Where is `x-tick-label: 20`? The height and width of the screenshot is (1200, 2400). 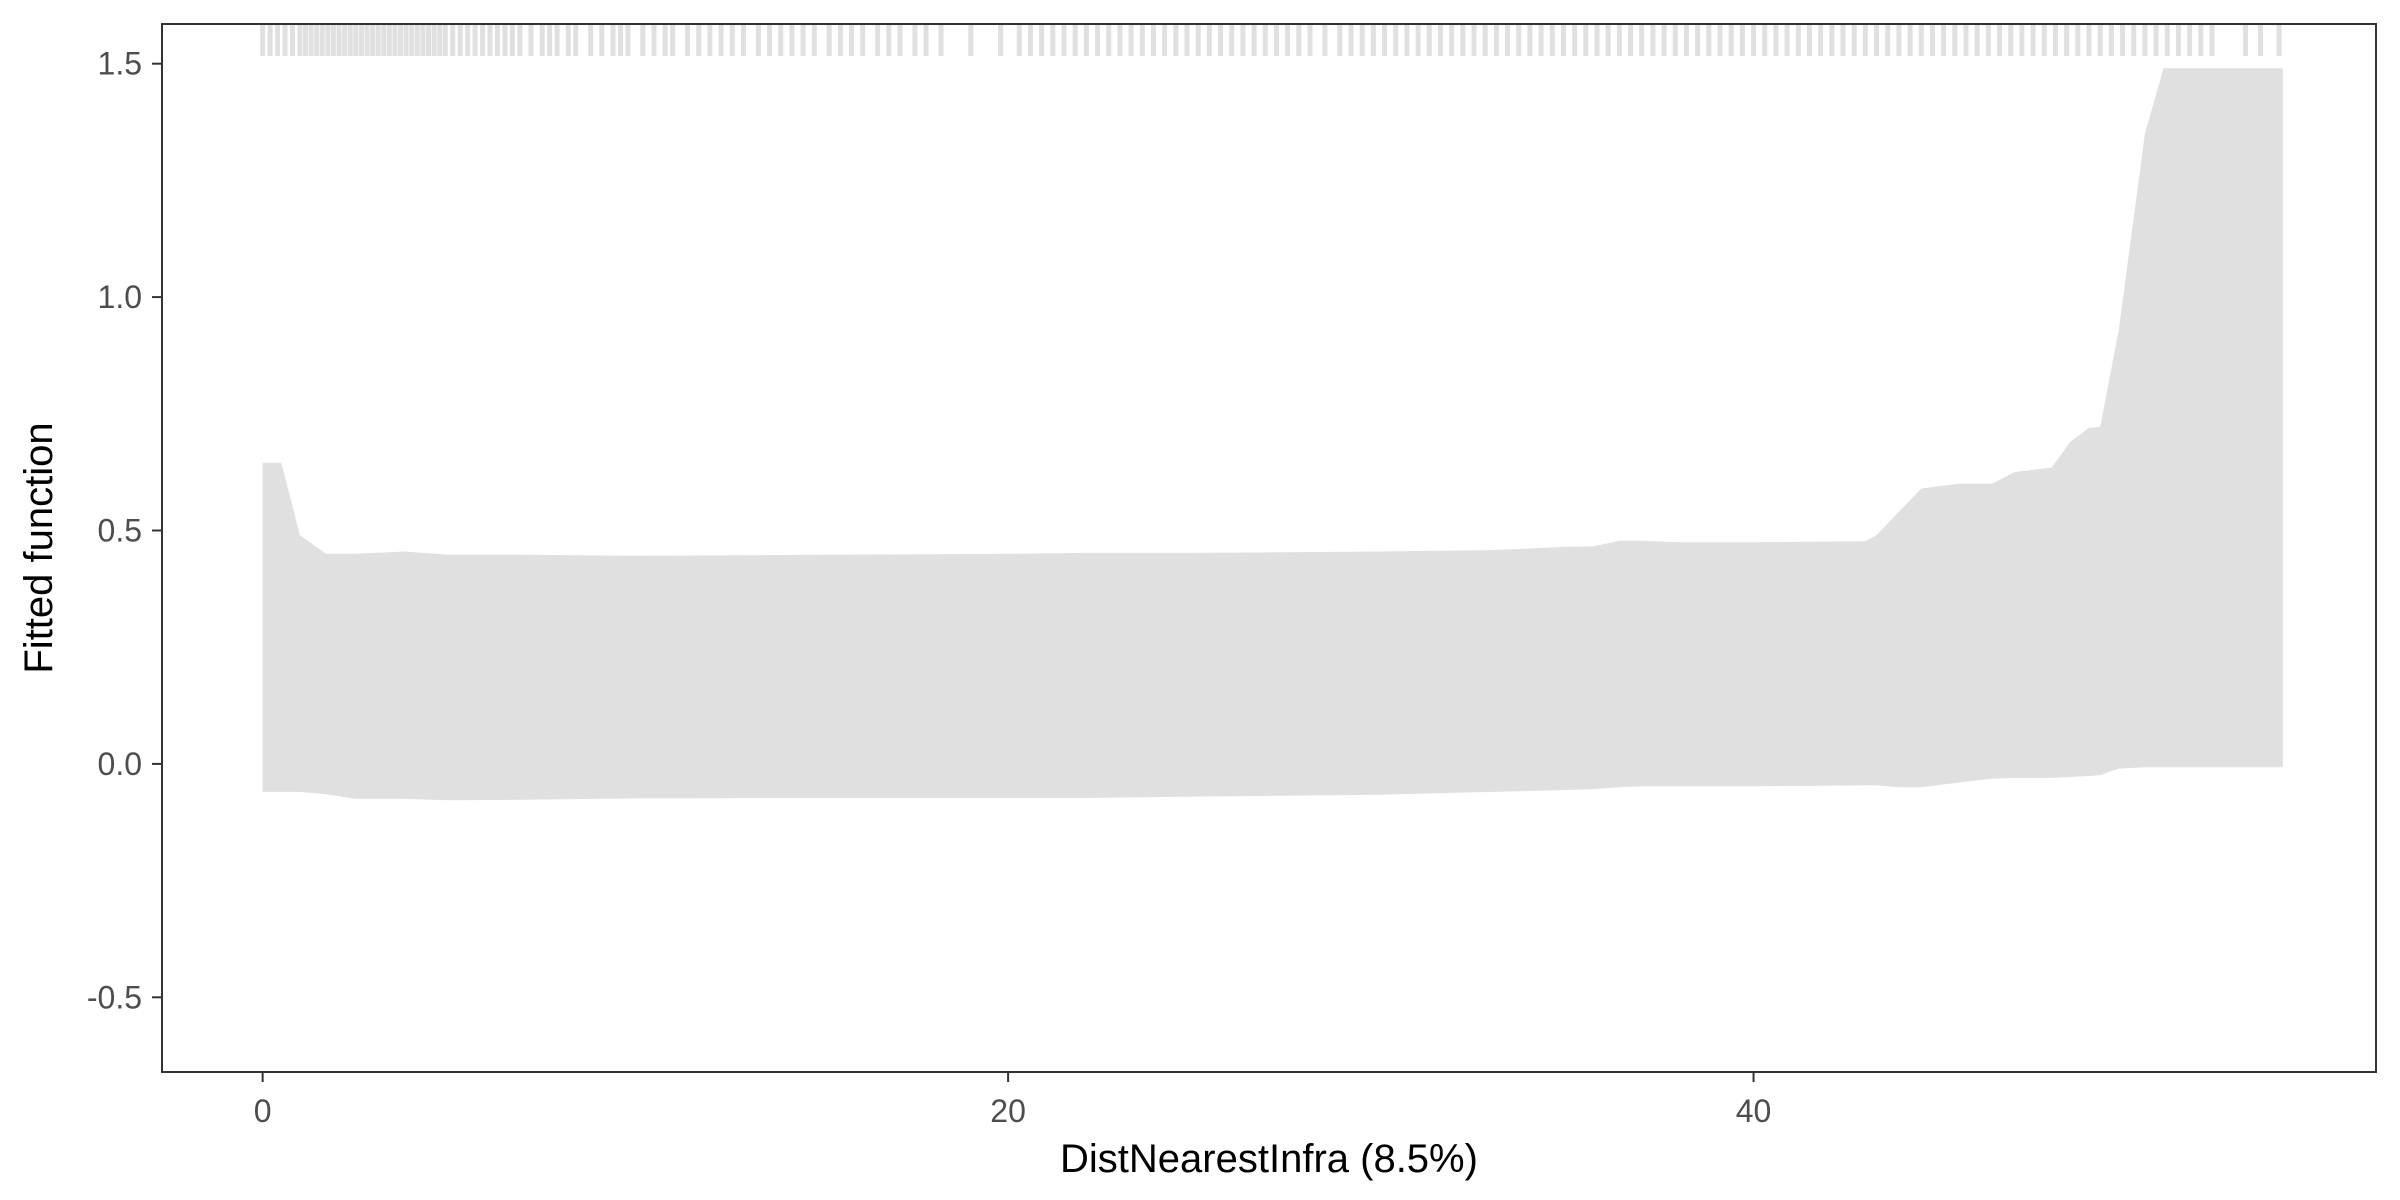
x-tick-label: 20 is located at coordinates (1008, 1111).